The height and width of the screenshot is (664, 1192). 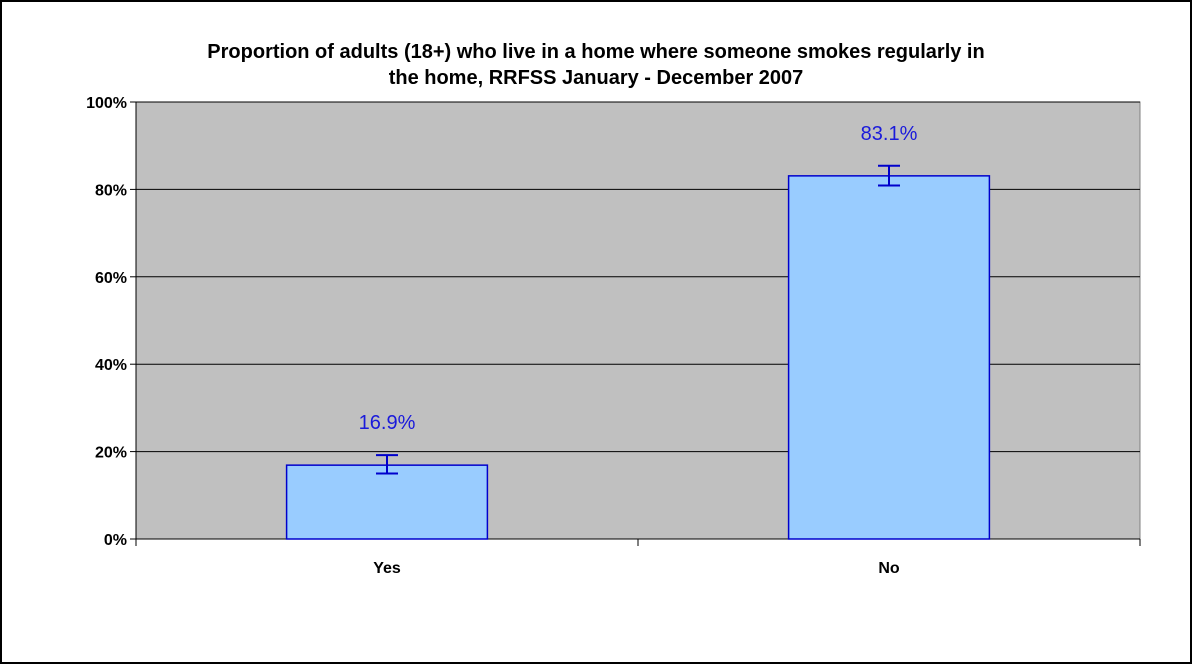 What do you see at coordinates (111, 322) in the screenshot?
I see `y-axis: 0% 20% 40% 60% 80% 100%` at bounding box center [111, 322].